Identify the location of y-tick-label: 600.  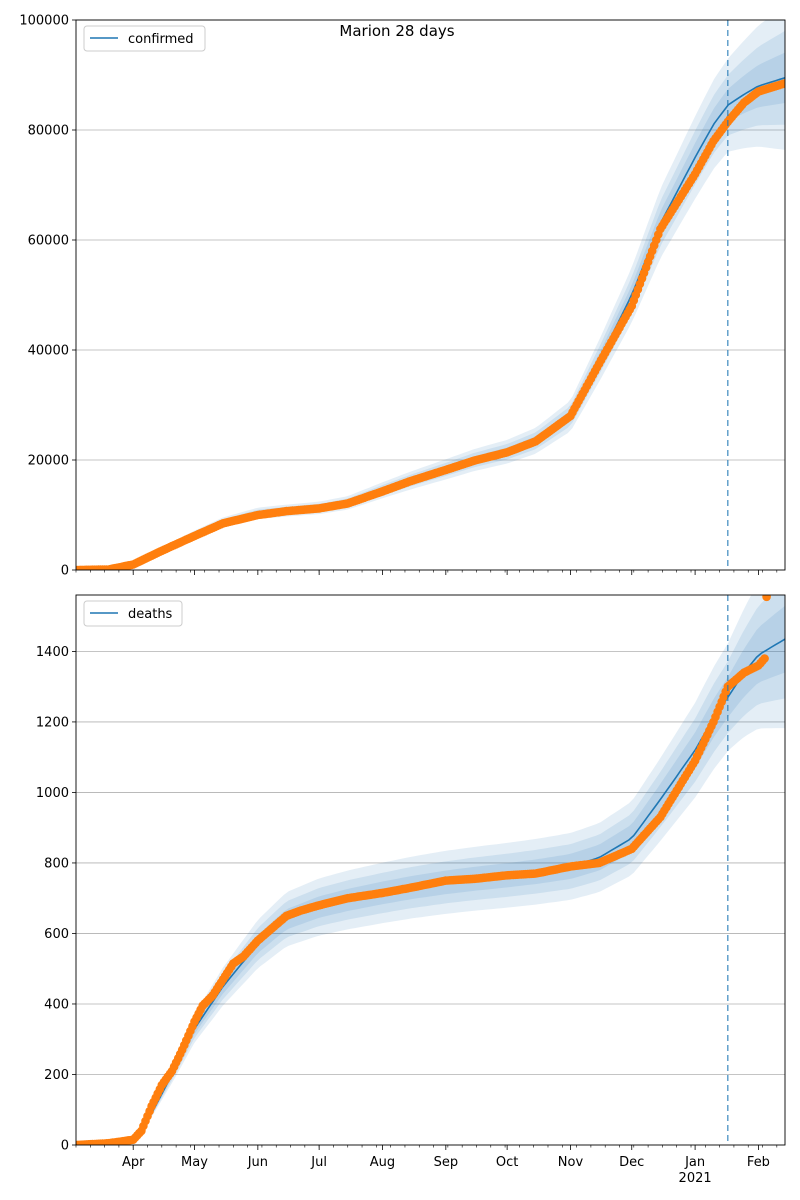
(56, 934).